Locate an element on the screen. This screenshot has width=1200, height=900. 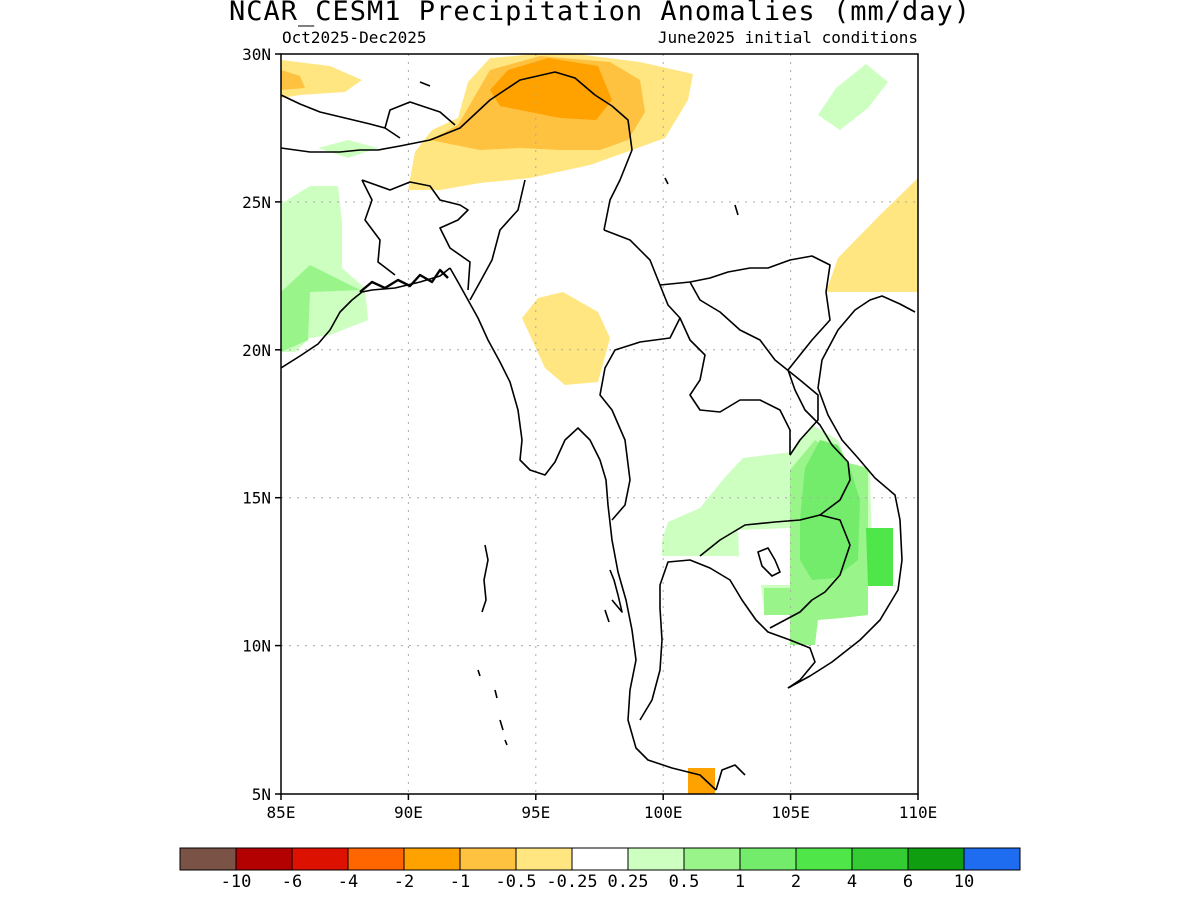
bangladesh-border is located at coordinates (416, 235).